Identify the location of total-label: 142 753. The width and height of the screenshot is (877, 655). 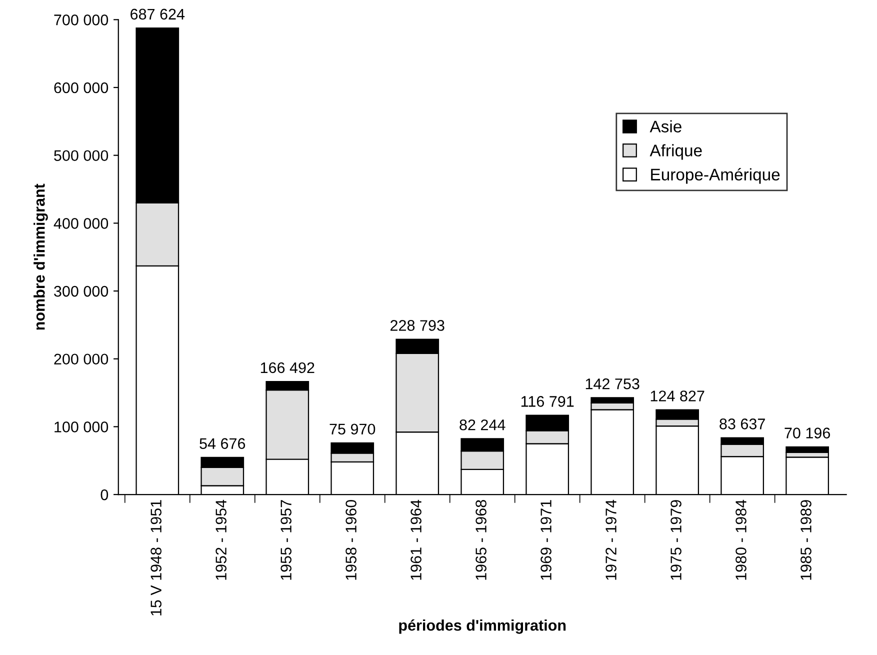
(613, 384).